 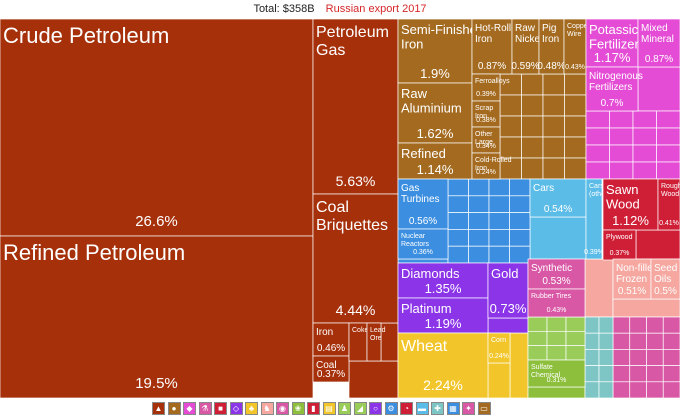 What do you see at coordinates (551, 66) in the screenshot?
I see `tile-value: 0.48%` at bounding box center [551, 66].